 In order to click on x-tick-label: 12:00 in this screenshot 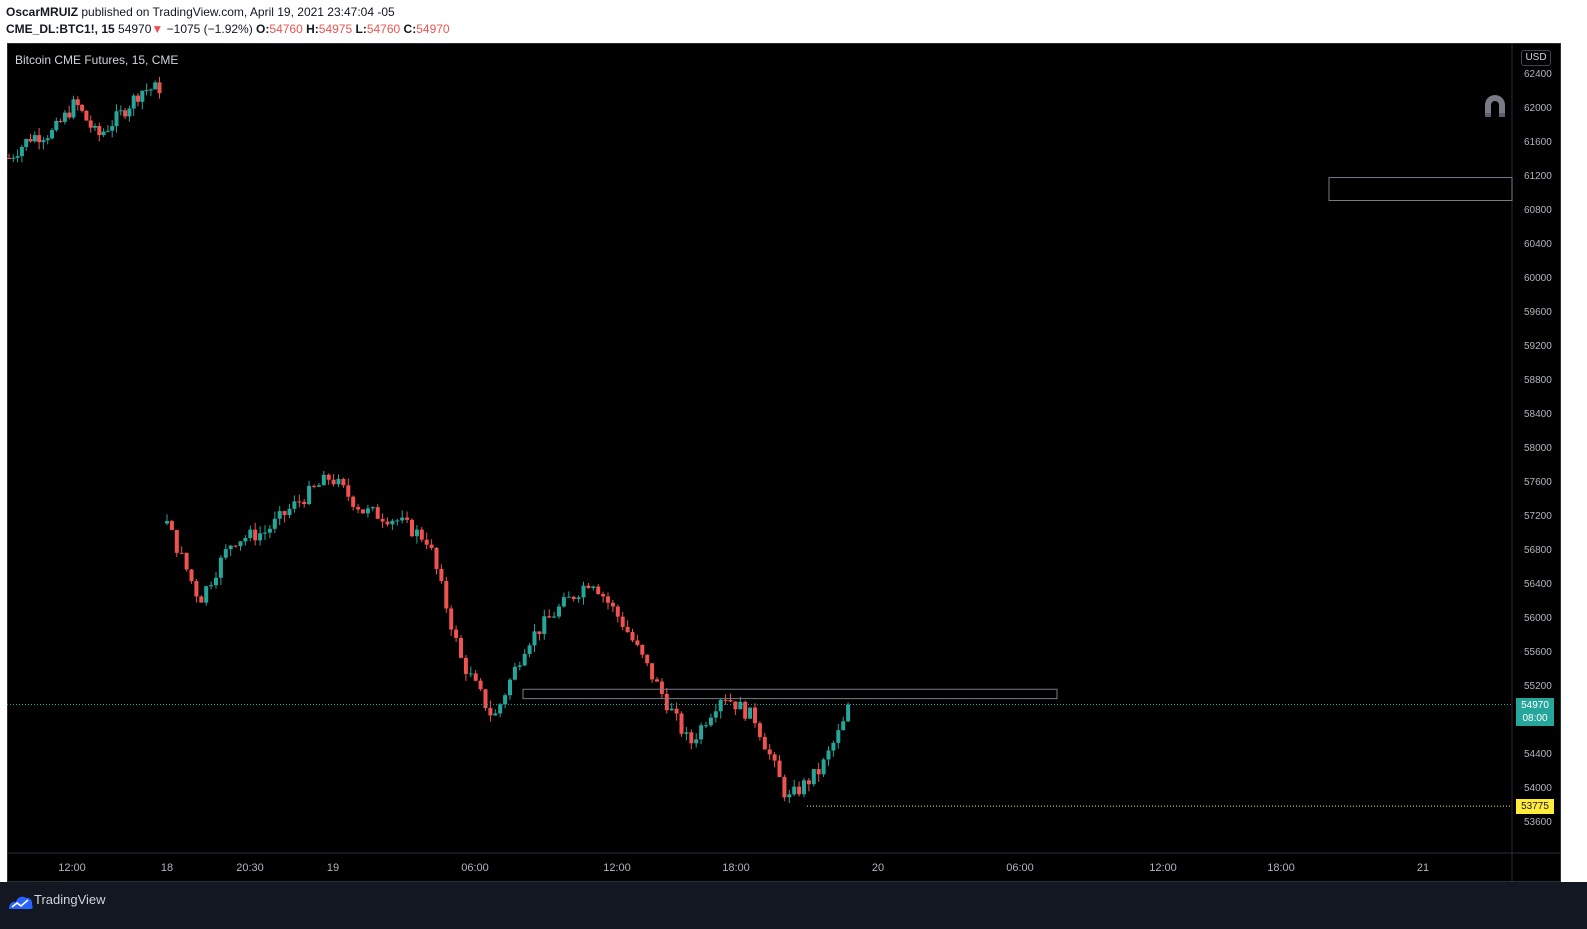, I will do `click(617, 868)`.